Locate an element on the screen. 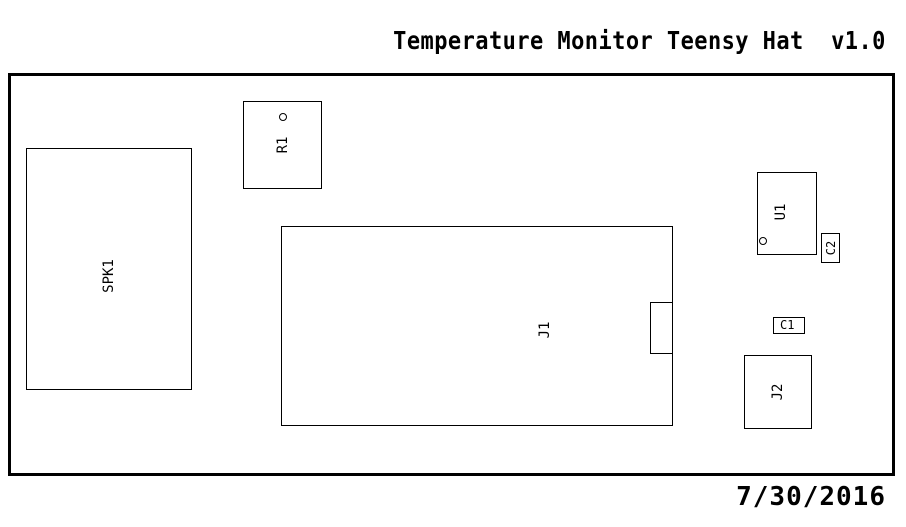 The image size is (906, 527). spk1-footprint is located at coordinates (109, 269).